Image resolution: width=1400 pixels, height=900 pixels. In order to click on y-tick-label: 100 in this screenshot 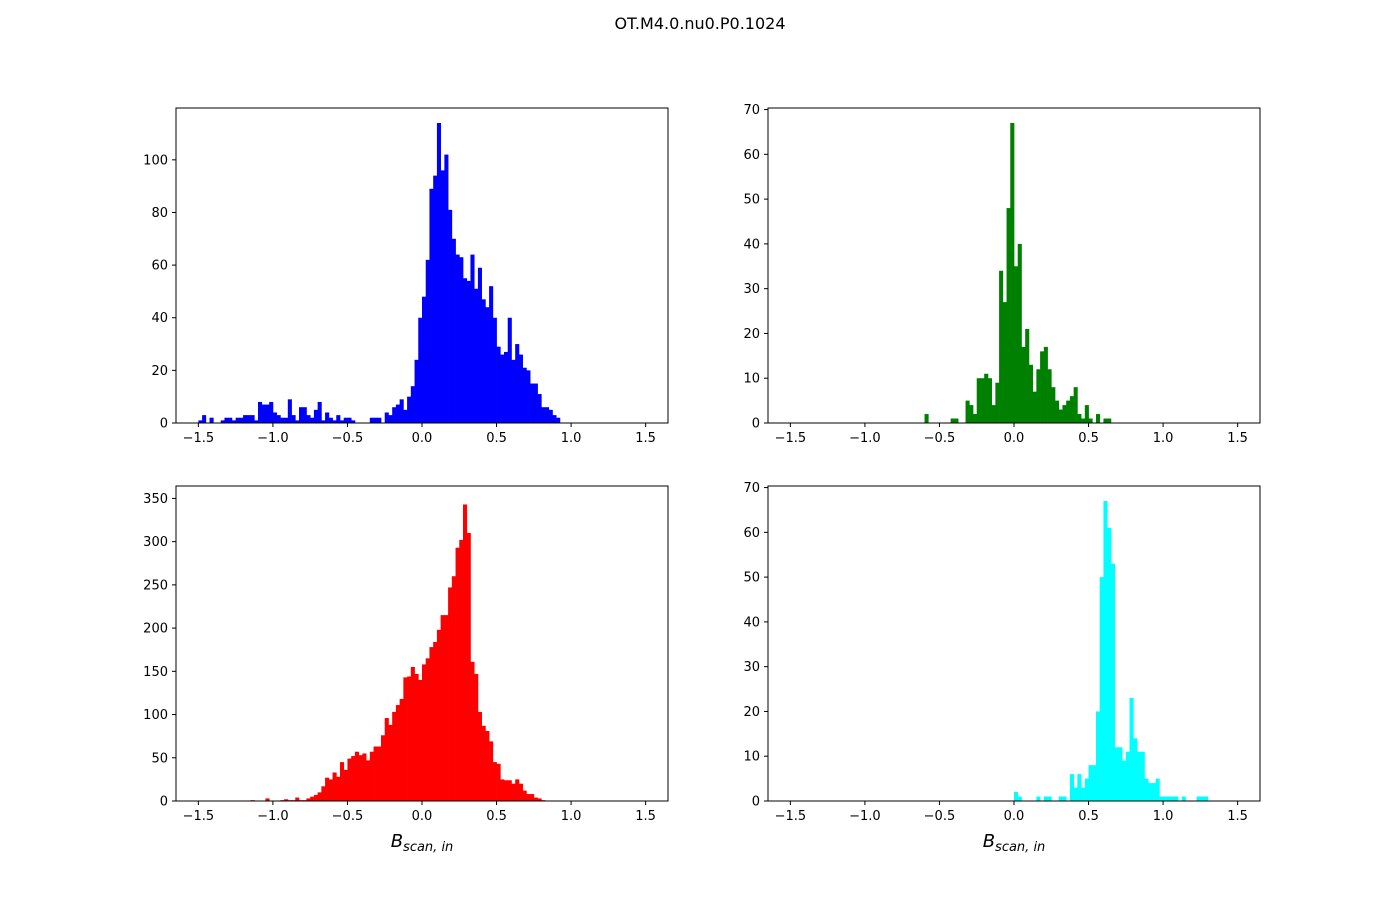, I will do `click(155, 160)`.